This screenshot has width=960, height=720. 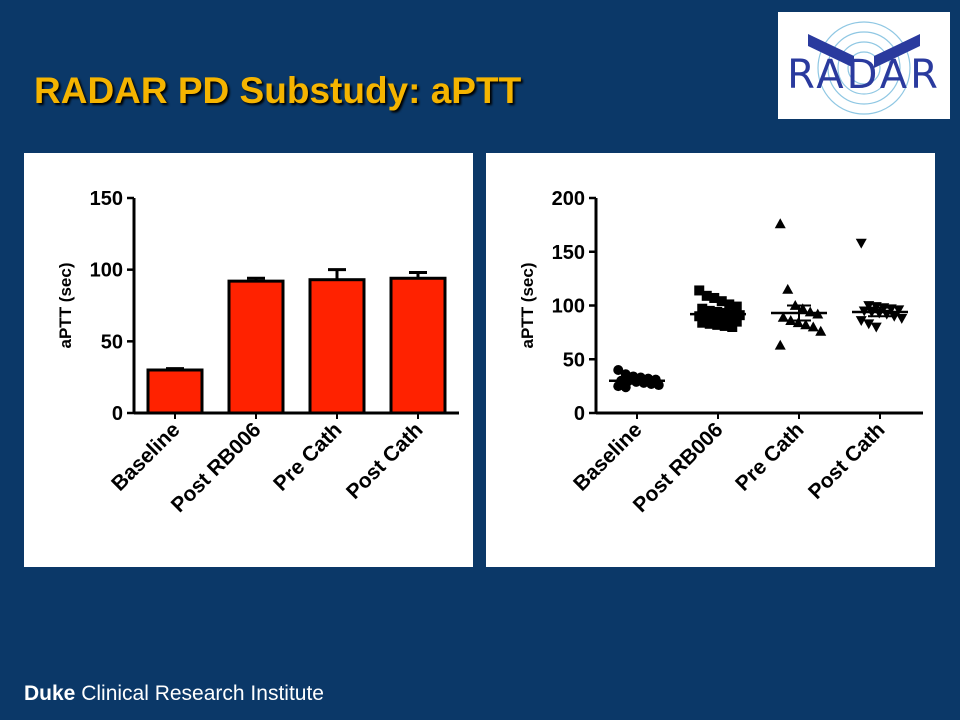 I want to click on y-tick-label: 200, so click(x=568, y=199).